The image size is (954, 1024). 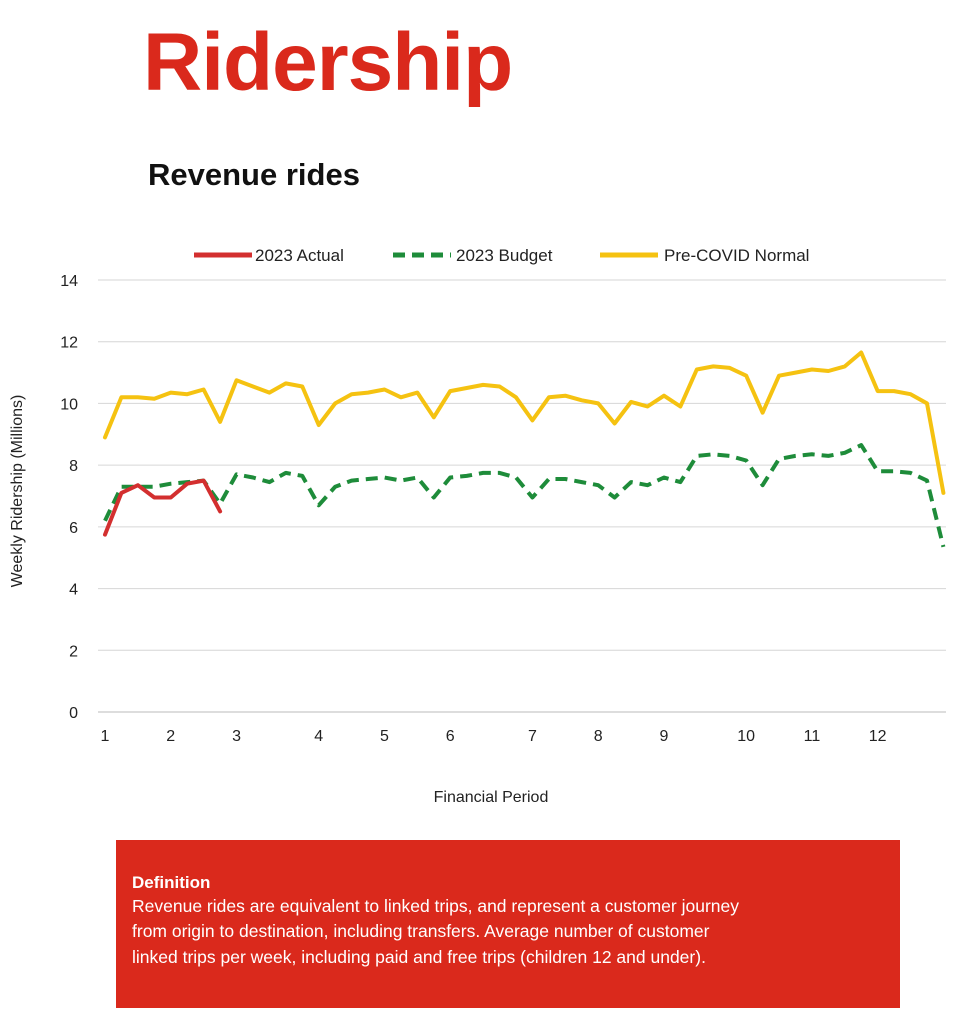 What do you see at coordinates (170, 736) in the screenshot?
I see `x-tick-label: 2` at bounding box center [170, 736].